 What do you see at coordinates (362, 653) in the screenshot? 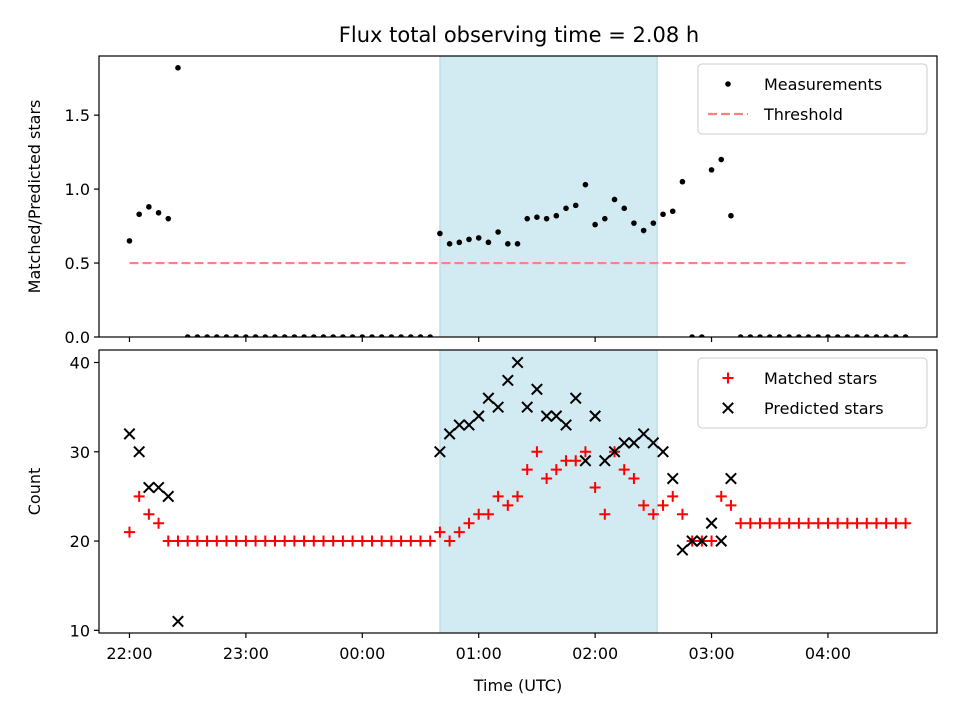
I see `x-tick-label: 00:00` at bounding box center [362, 653].